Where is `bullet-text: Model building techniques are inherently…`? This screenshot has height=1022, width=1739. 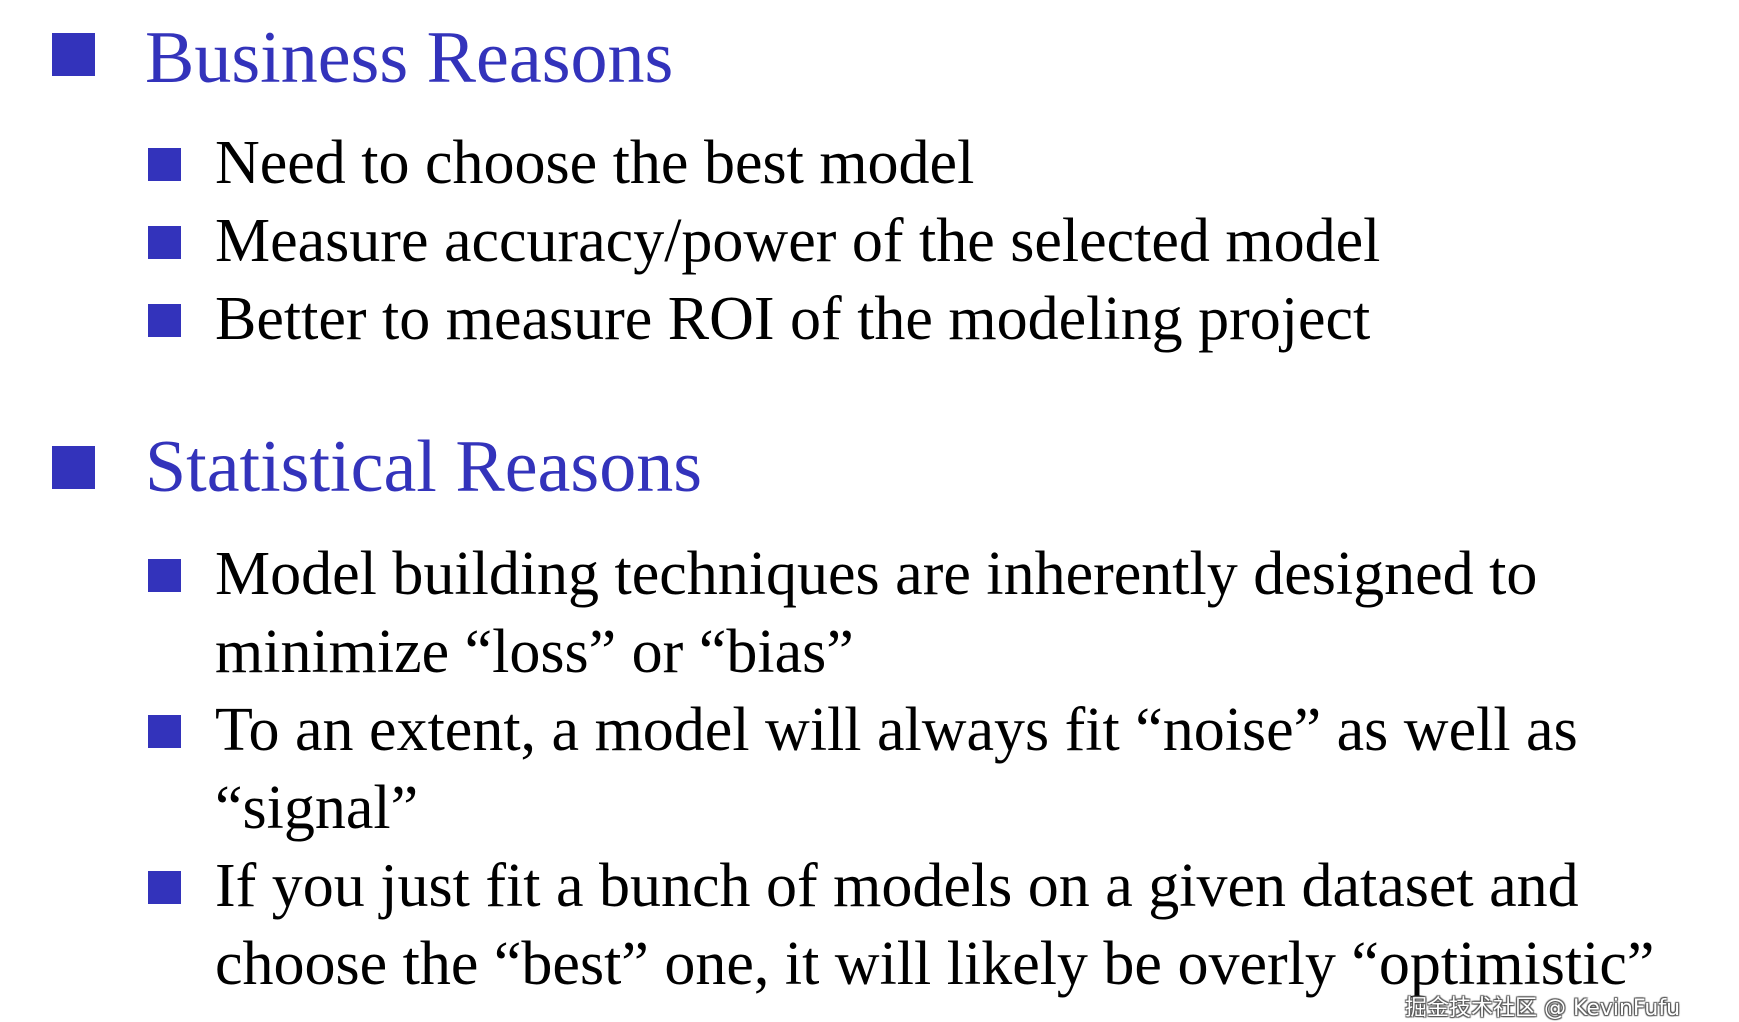
bullet-text: Model building techniques are inherently… is located at coordinates (876, 574).